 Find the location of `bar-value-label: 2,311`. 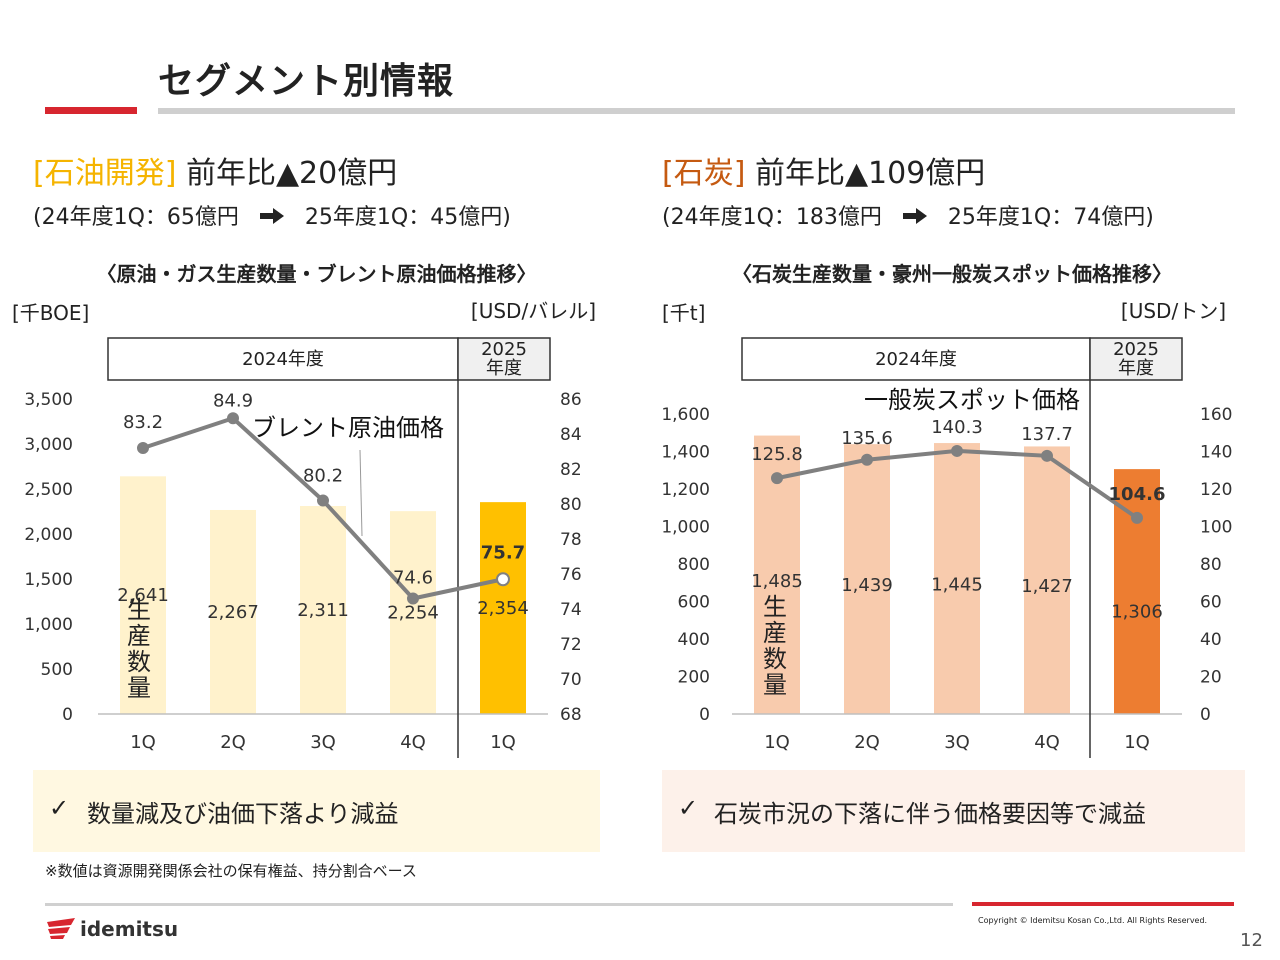

bar-value-label: 2,311 is located at coordinates (323, 610).